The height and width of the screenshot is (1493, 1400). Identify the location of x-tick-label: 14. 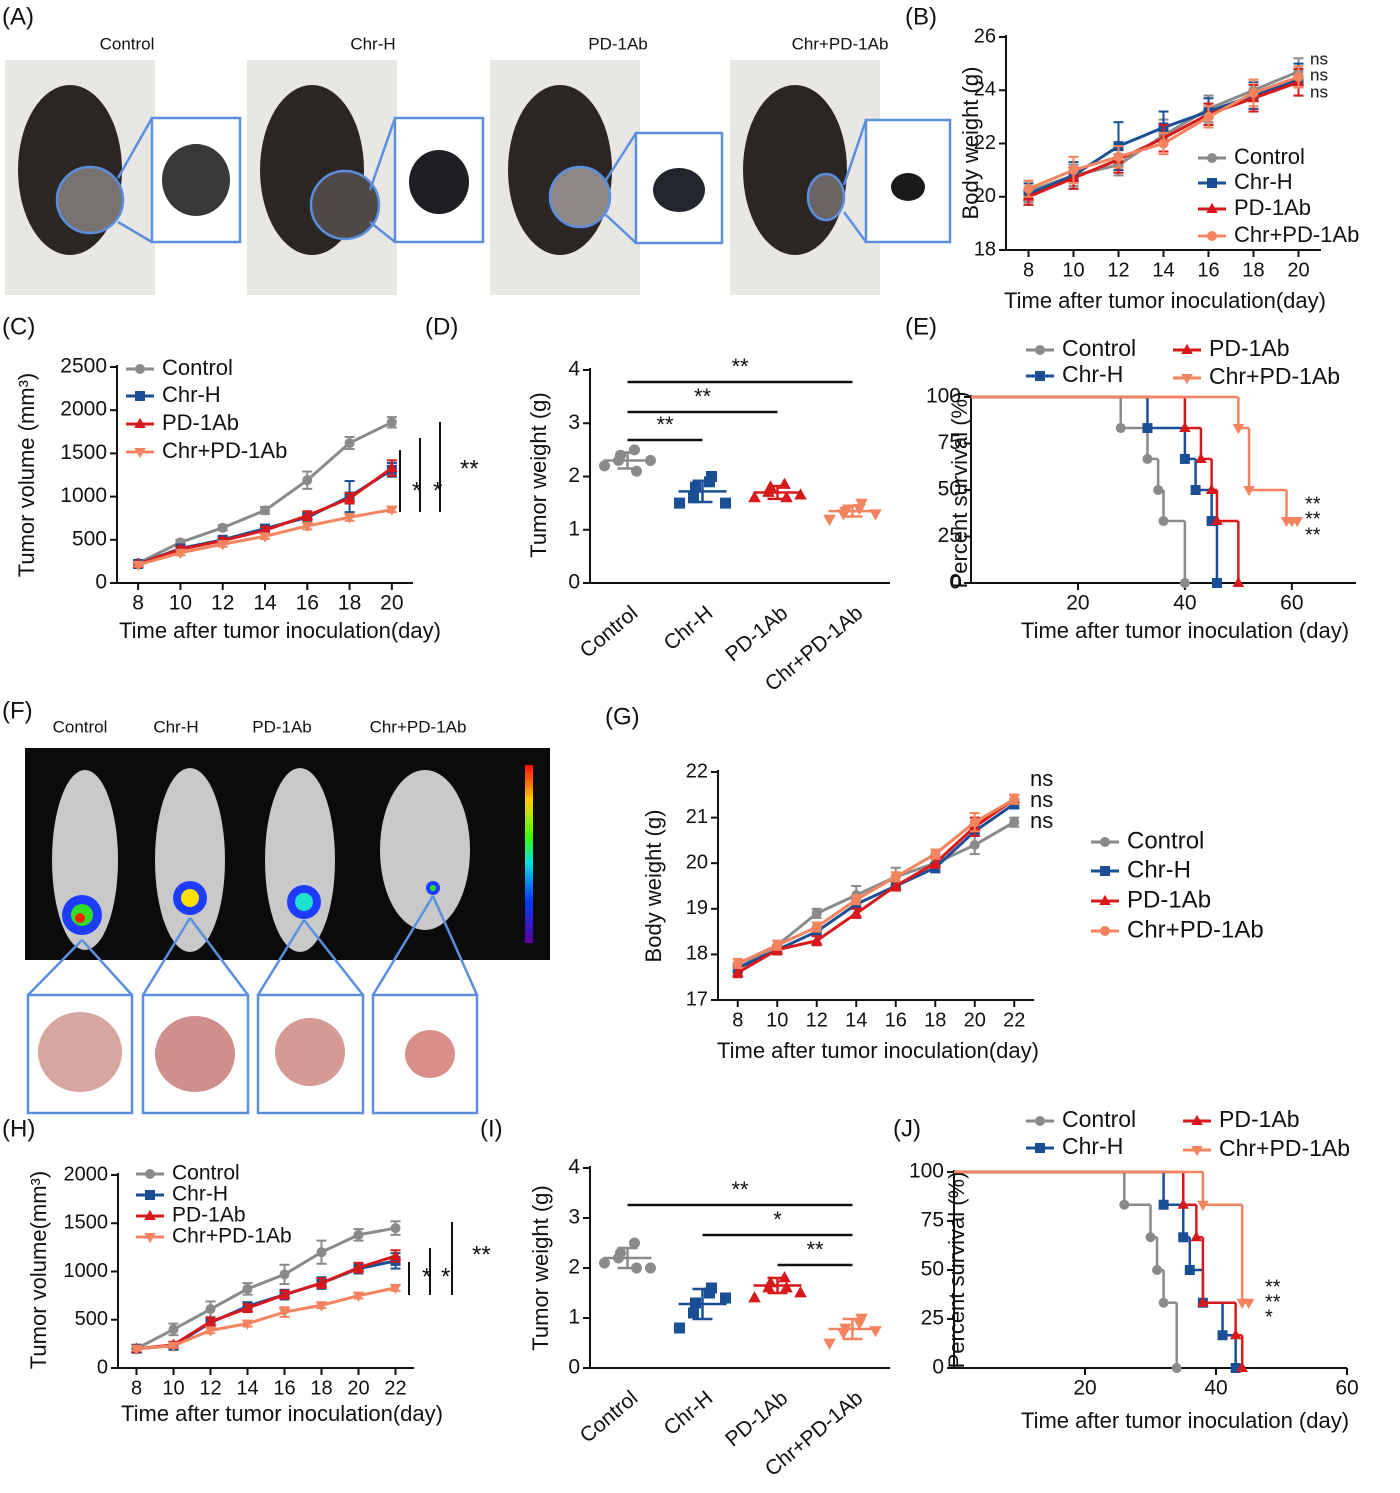
(1163, 270).